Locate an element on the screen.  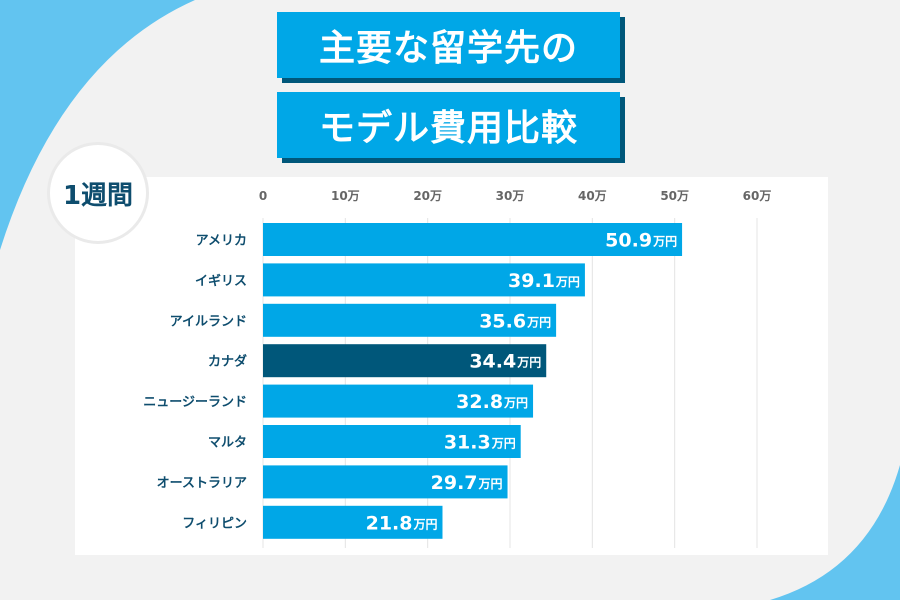
x-tick-label: 0 is located at coordinates (263, 196).